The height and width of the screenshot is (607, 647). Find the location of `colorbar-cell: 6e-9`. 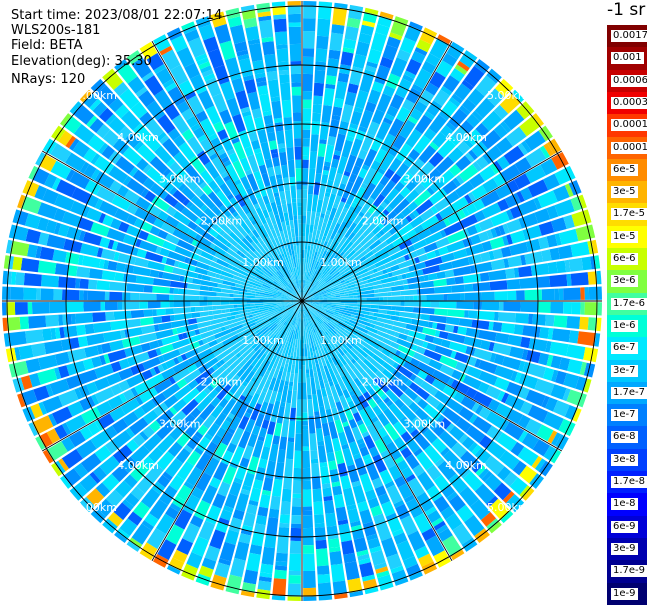

colorbar-cell: 6e-9 is located at coordinates (627, 527).